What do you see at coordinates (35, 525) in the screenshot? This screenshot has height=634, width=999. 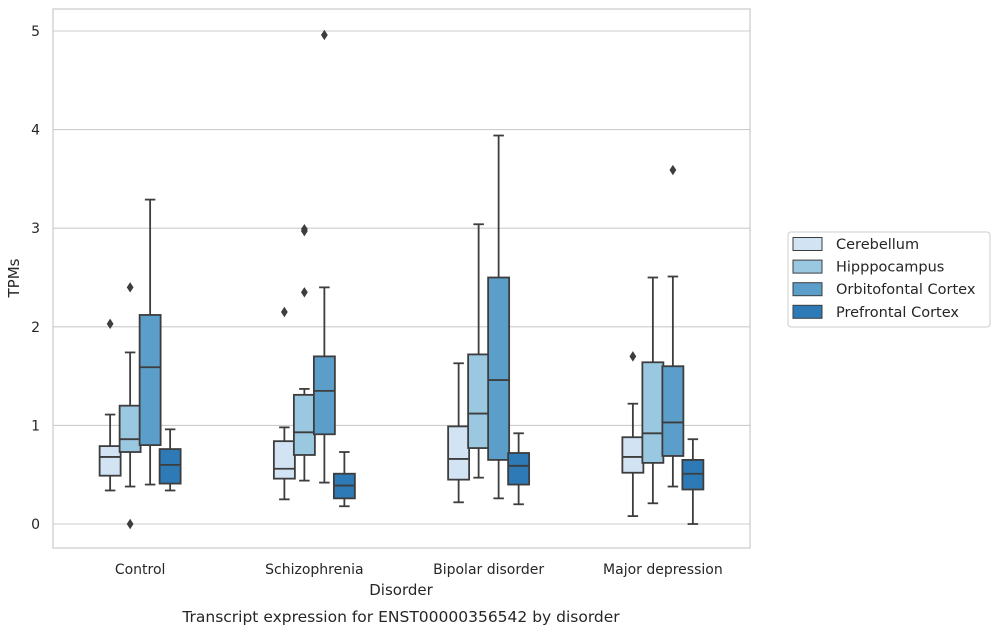 I see `y-tick-label: 0` at bounding box center [35, 525].